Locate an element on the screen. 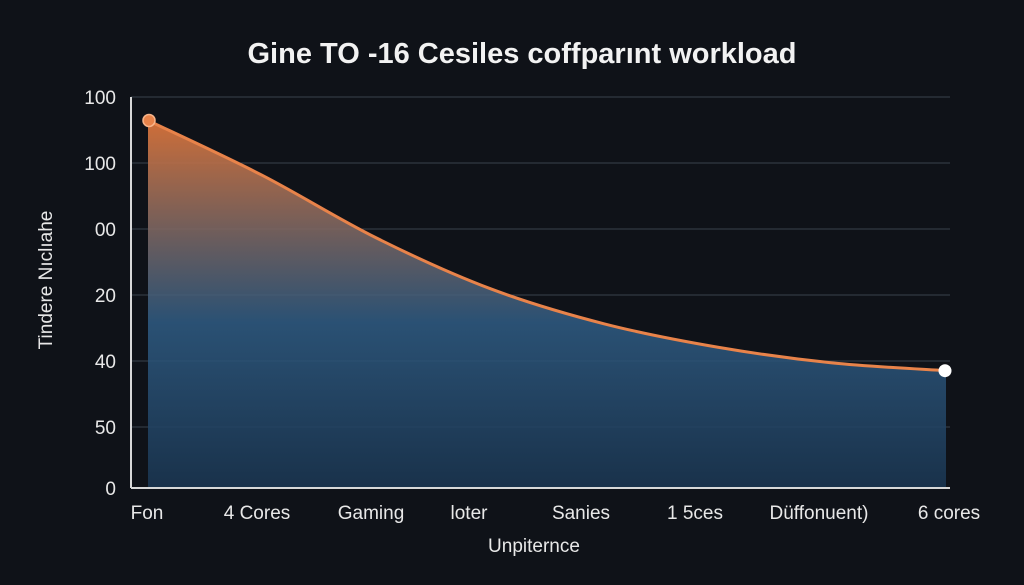 The height and width of the screenshot is (585, 1024). start-point-marker is located at coordinates (149, 120).